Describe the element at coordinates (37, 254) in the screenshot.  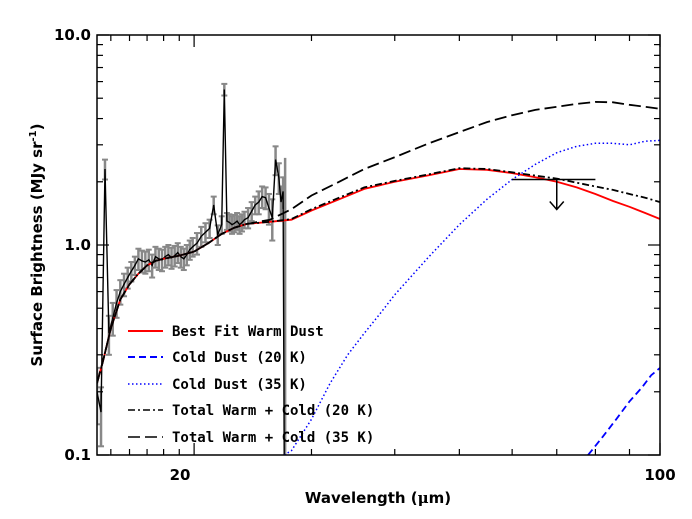
I see `y-axis-title-main: Surface Brightness (MJy sr` at that location.